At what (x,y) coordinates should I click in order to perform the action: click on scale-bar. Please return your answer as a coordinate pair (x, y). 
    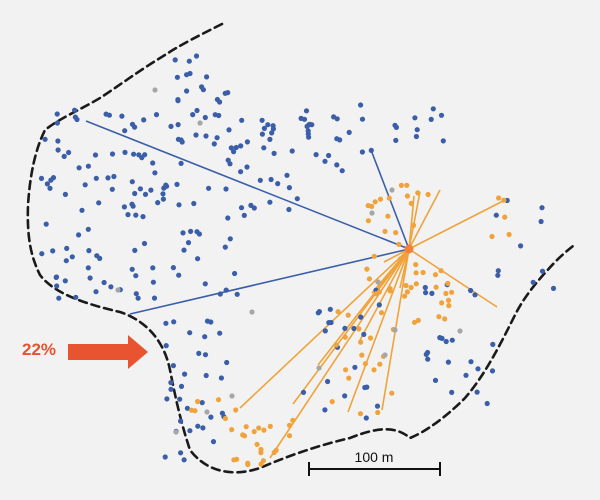
    Looking at the image, I should click on (374, 469).